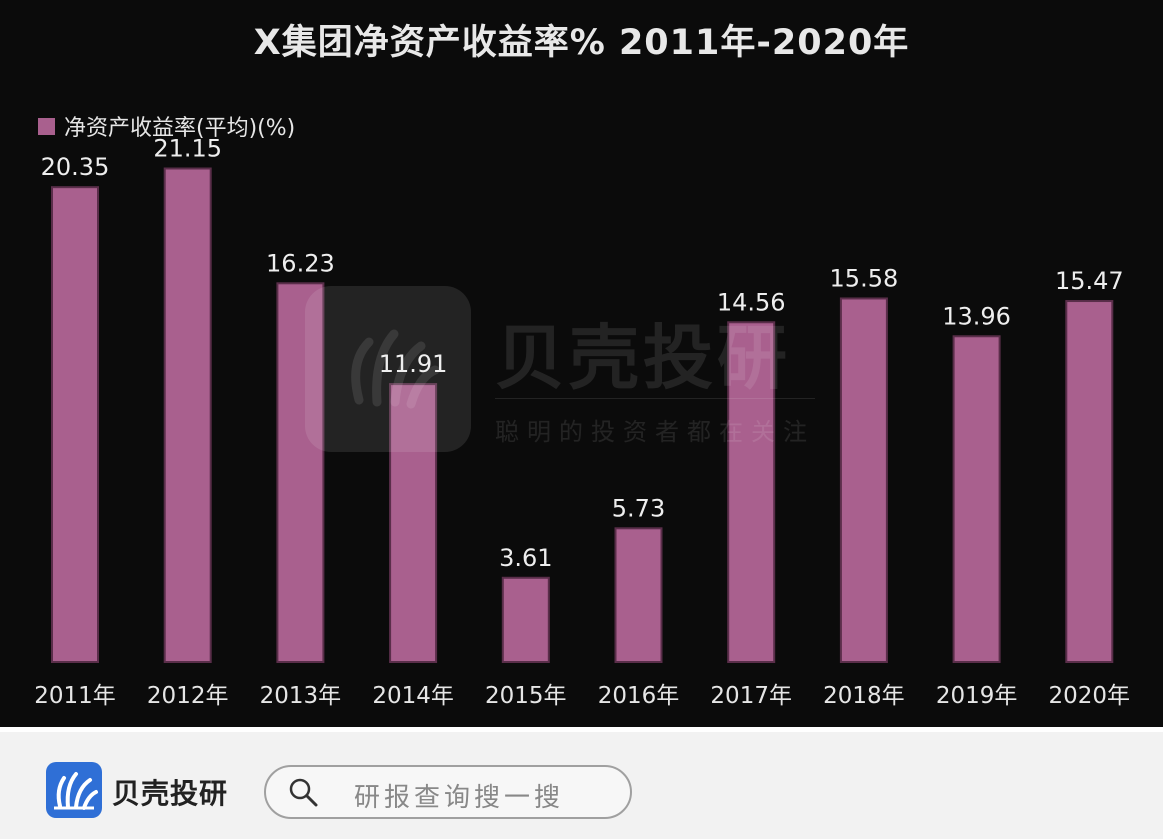 This screenshot has height=839, width=1163. What do you see at coordinates (525, 558) in the screenshot?
I see `data-label-2015年: 3.61` at bounding box center [525, 558].